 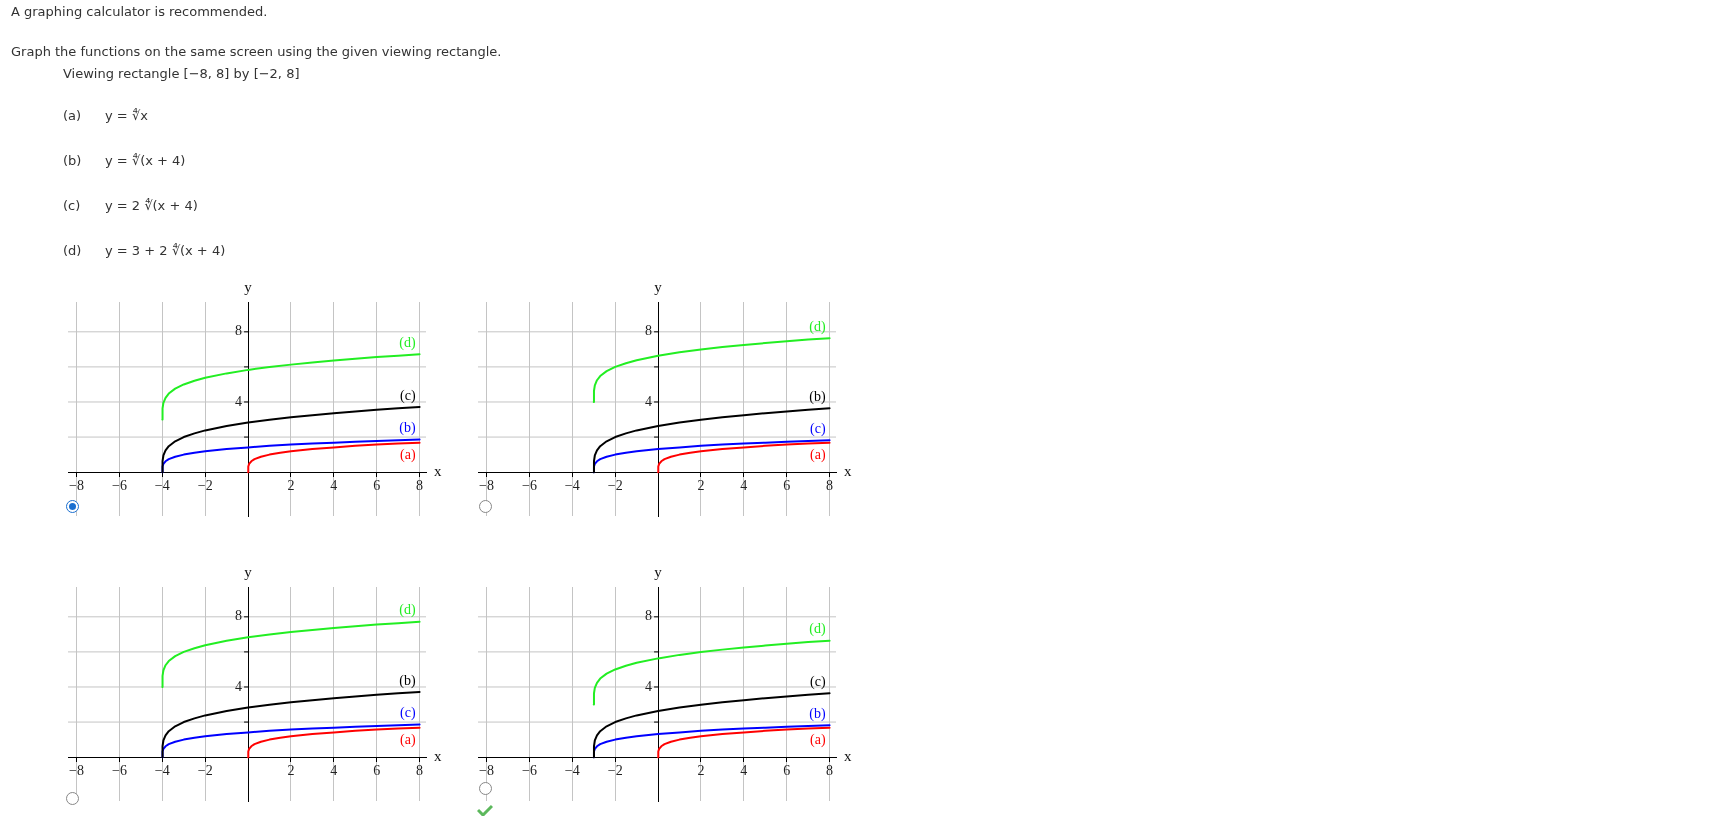 I want to click on text: Viewing rectangle [−8, 8] by [−2, 8], so click(x=181, y=73).